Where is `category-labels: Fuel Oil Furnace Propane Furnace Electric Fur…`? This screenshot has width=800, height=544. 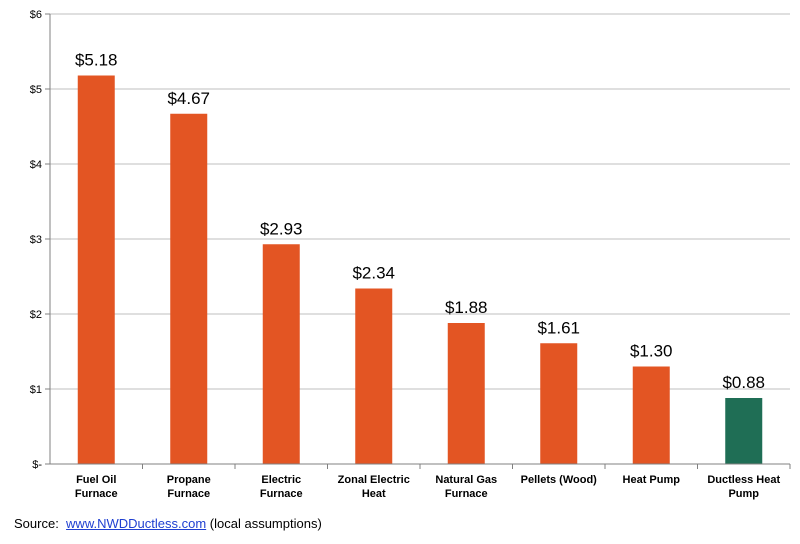
category-labels: Fuel Oil Furnace Propane Furnace Electric Fur… is located at coordinates (433, 482).